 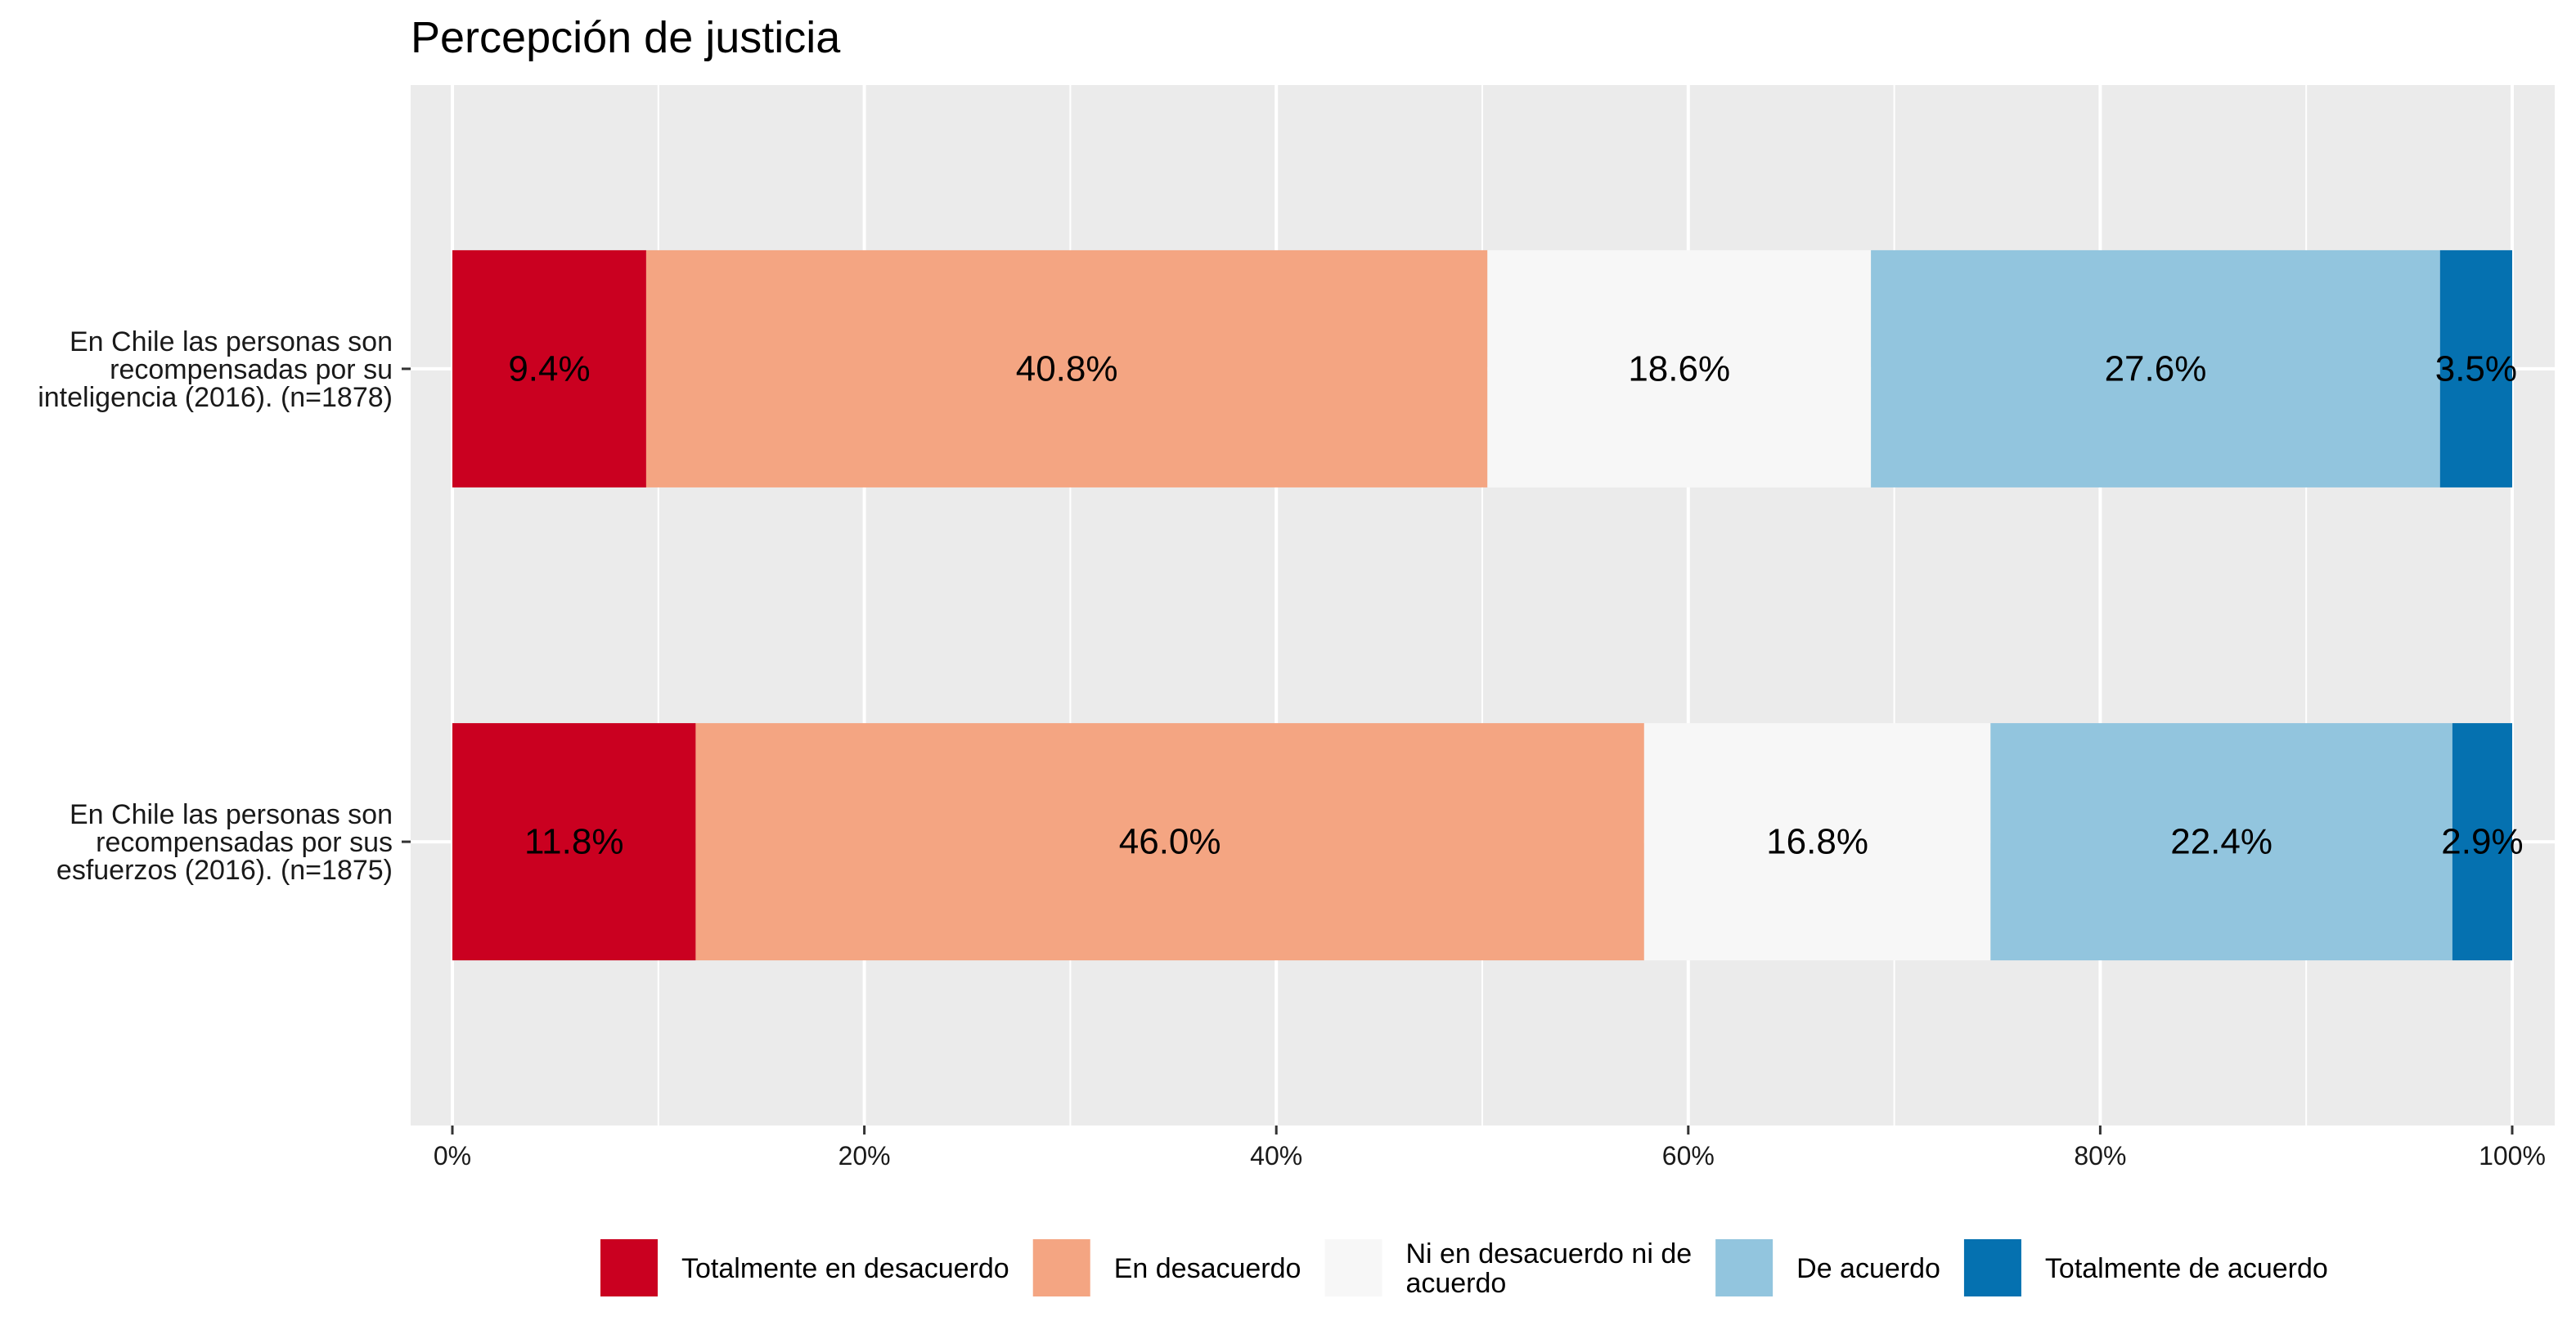 I want to click on bar-label-inteligencia-5: 3.5%, so click(x=2476, y=369).